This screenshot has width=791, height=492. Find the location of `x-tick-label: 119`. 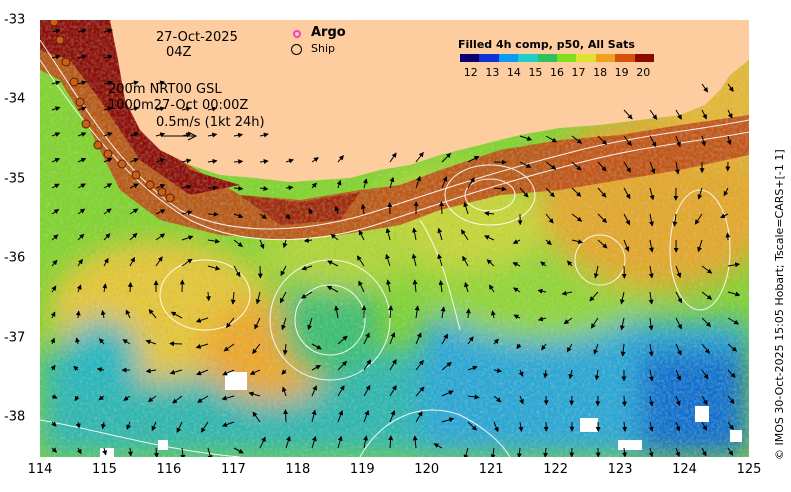

x-tick-label: 119 is located at coordinates (362, 469).